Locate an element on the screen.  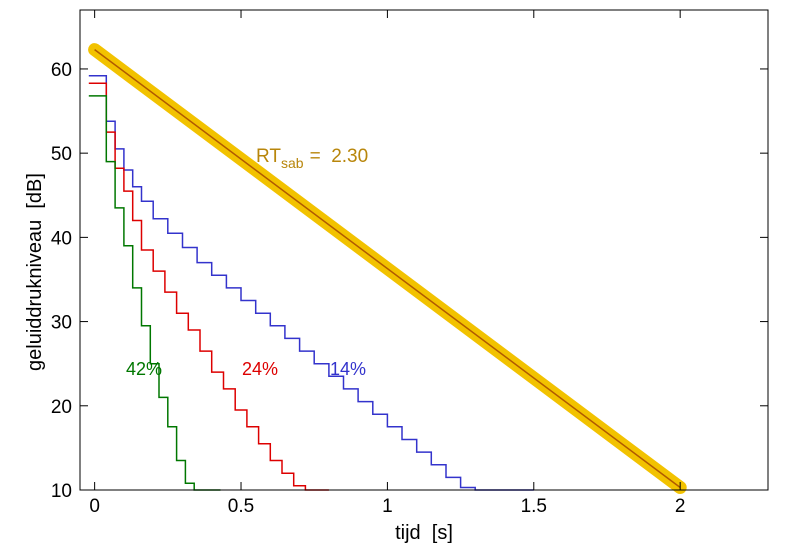
y-tick-label: 20 is located at coordinates (61, 407).